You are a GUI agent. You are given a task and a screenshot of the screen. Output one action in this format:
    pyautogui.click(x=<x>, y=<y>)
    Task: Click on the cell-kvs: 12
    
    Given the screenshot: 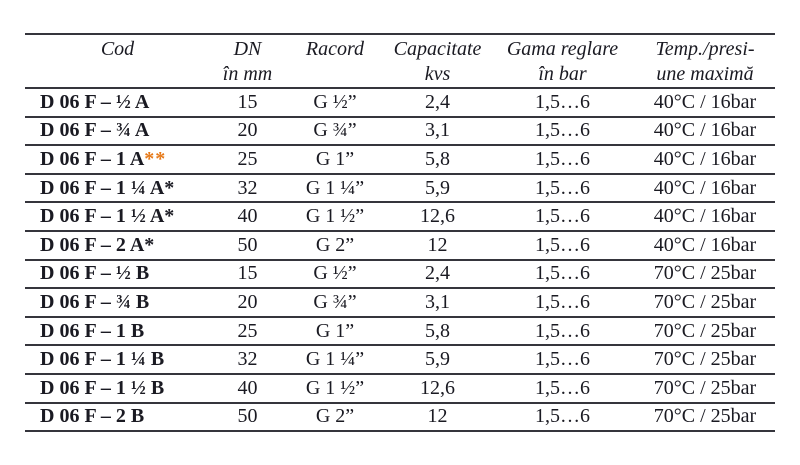 What is the action you would take?
    pyautogui.click(x=437, y=244)
    